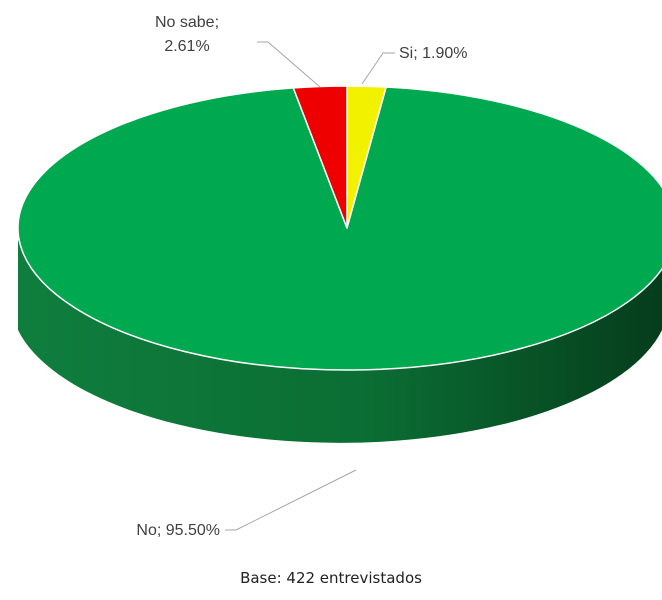 This screenshot has height=600, width=662. I want to click on leader-line-no-sabe, so click(289, 64).